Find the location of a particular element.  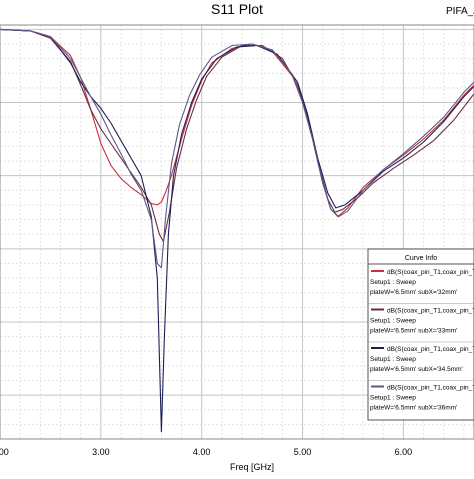

chart-title: S11 Plot is located at coordinates (237, 9).